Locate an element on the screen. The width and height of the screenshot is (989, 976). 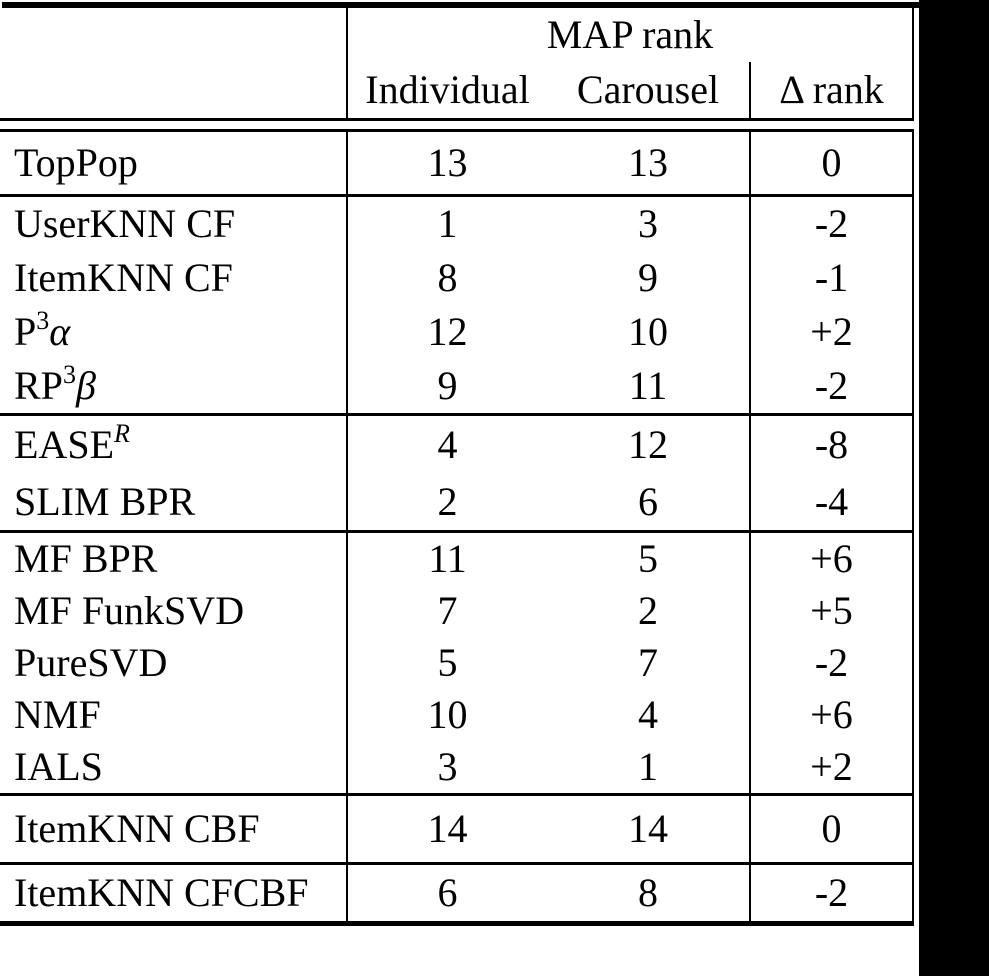
algorithm-name: UserKNN CF is located at coordinates (173, 222).